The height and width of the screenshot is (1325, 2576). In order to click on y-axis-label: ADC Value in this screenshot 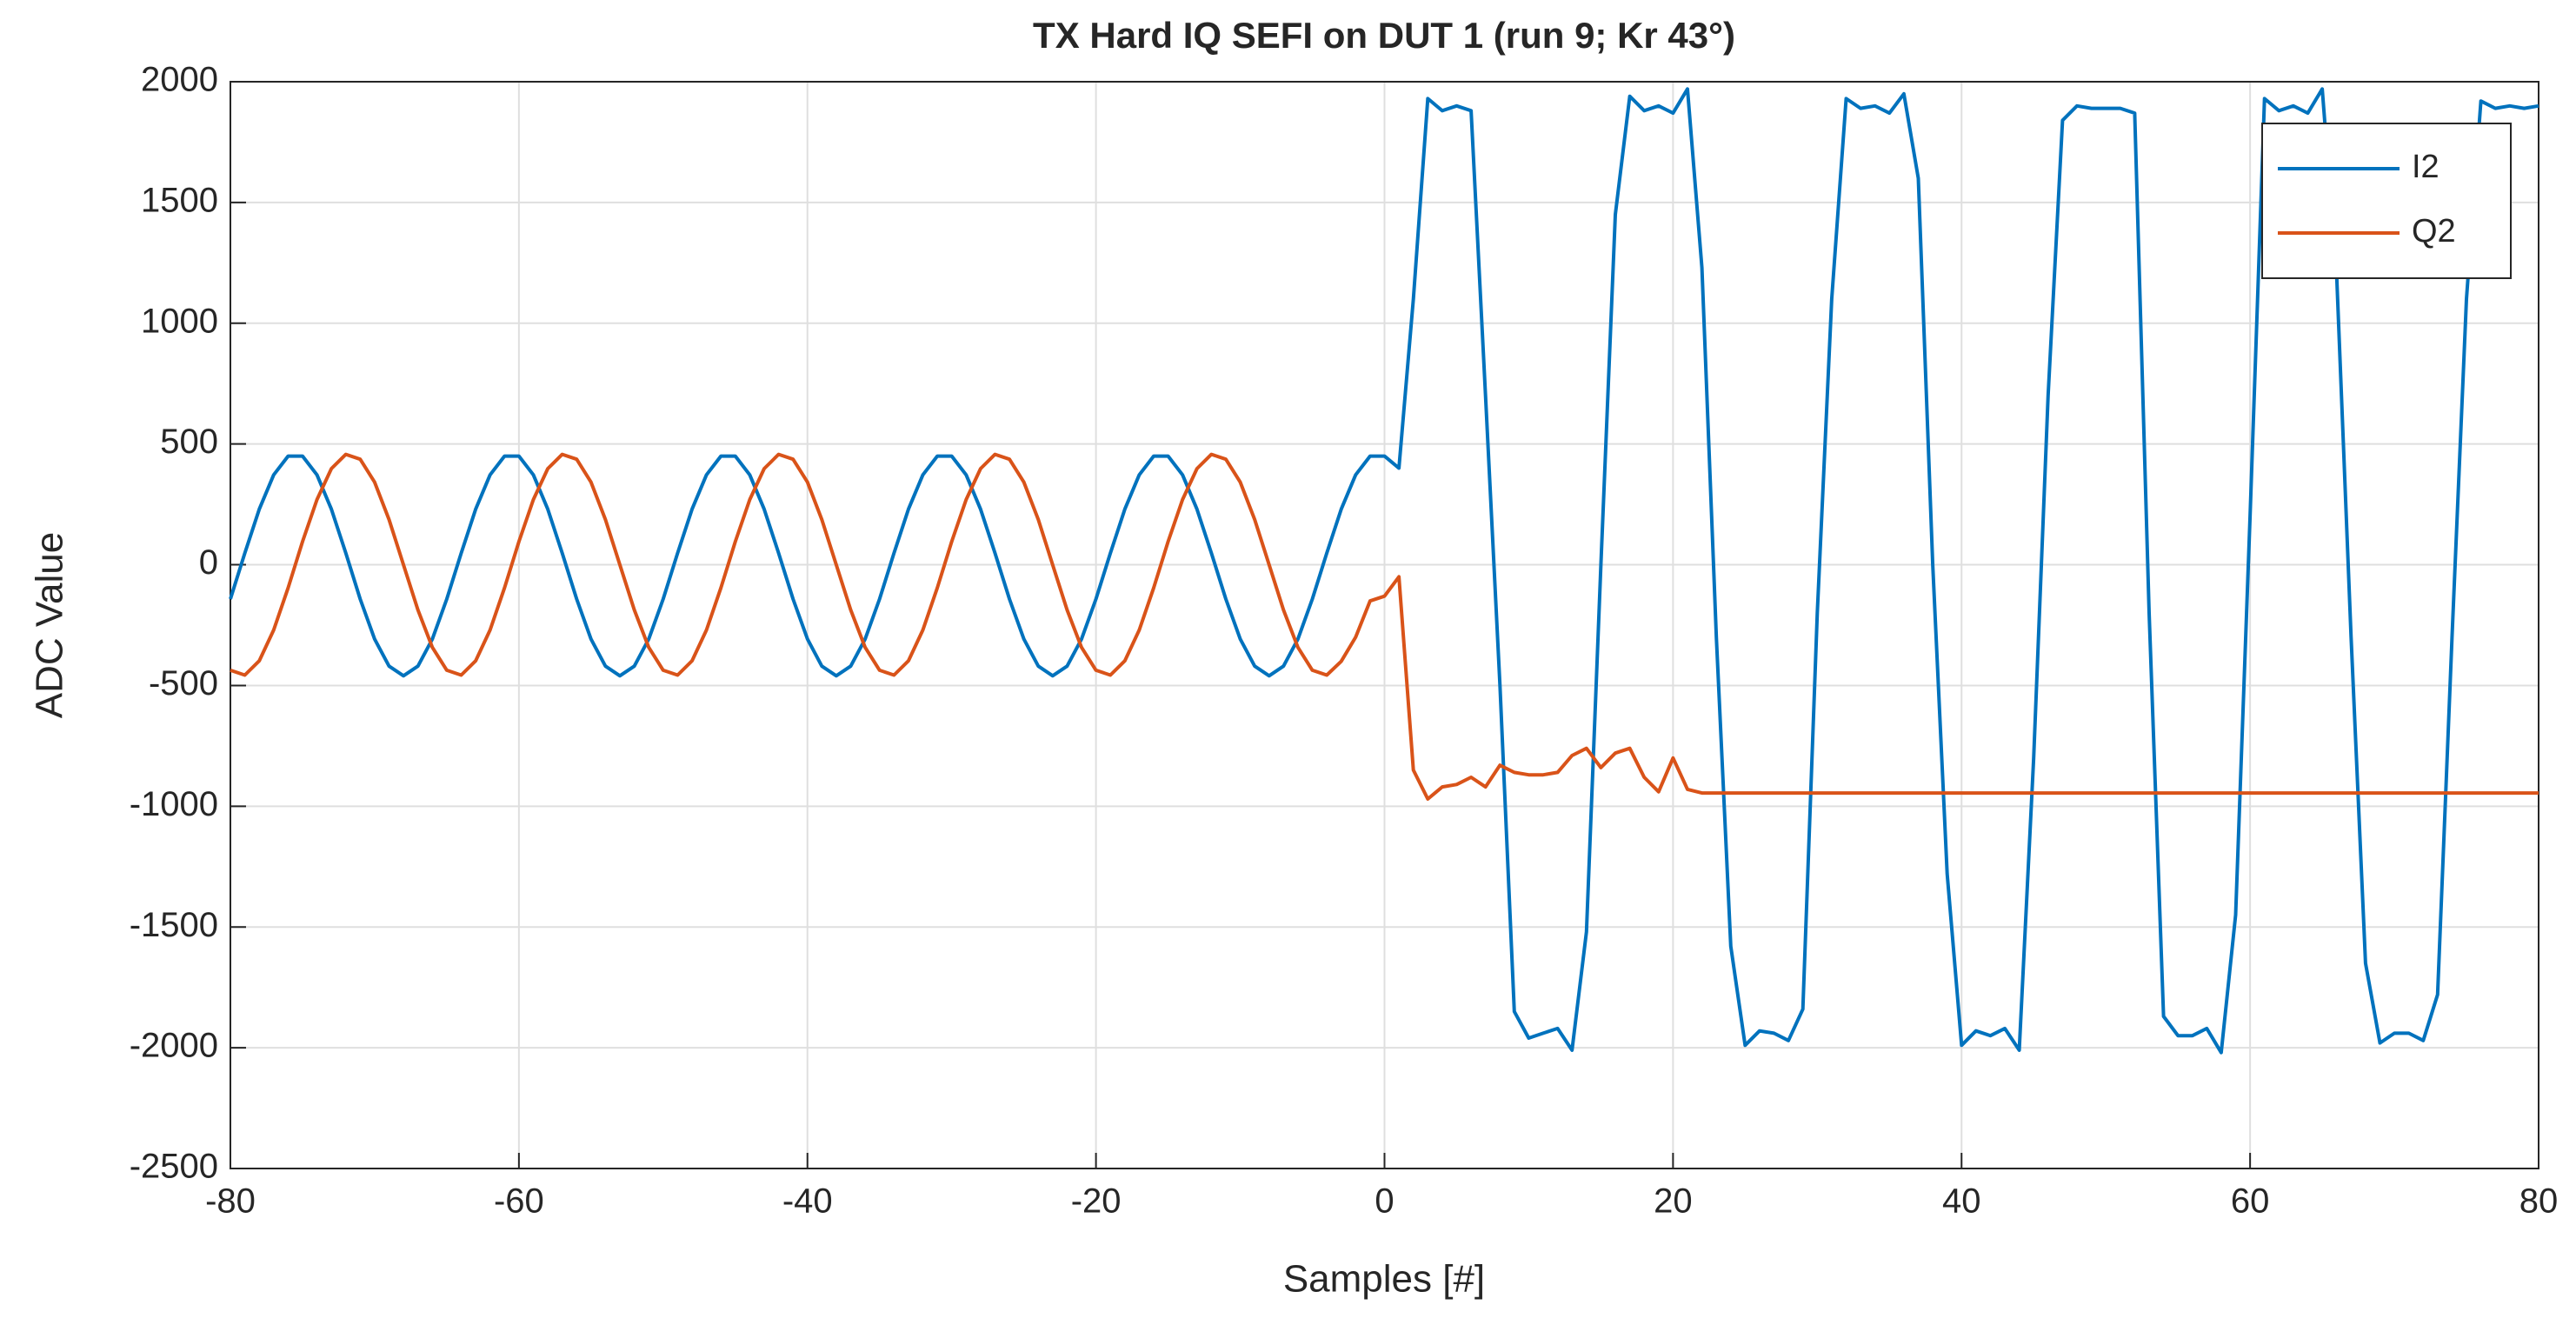, I will do `click(50, 625)`.